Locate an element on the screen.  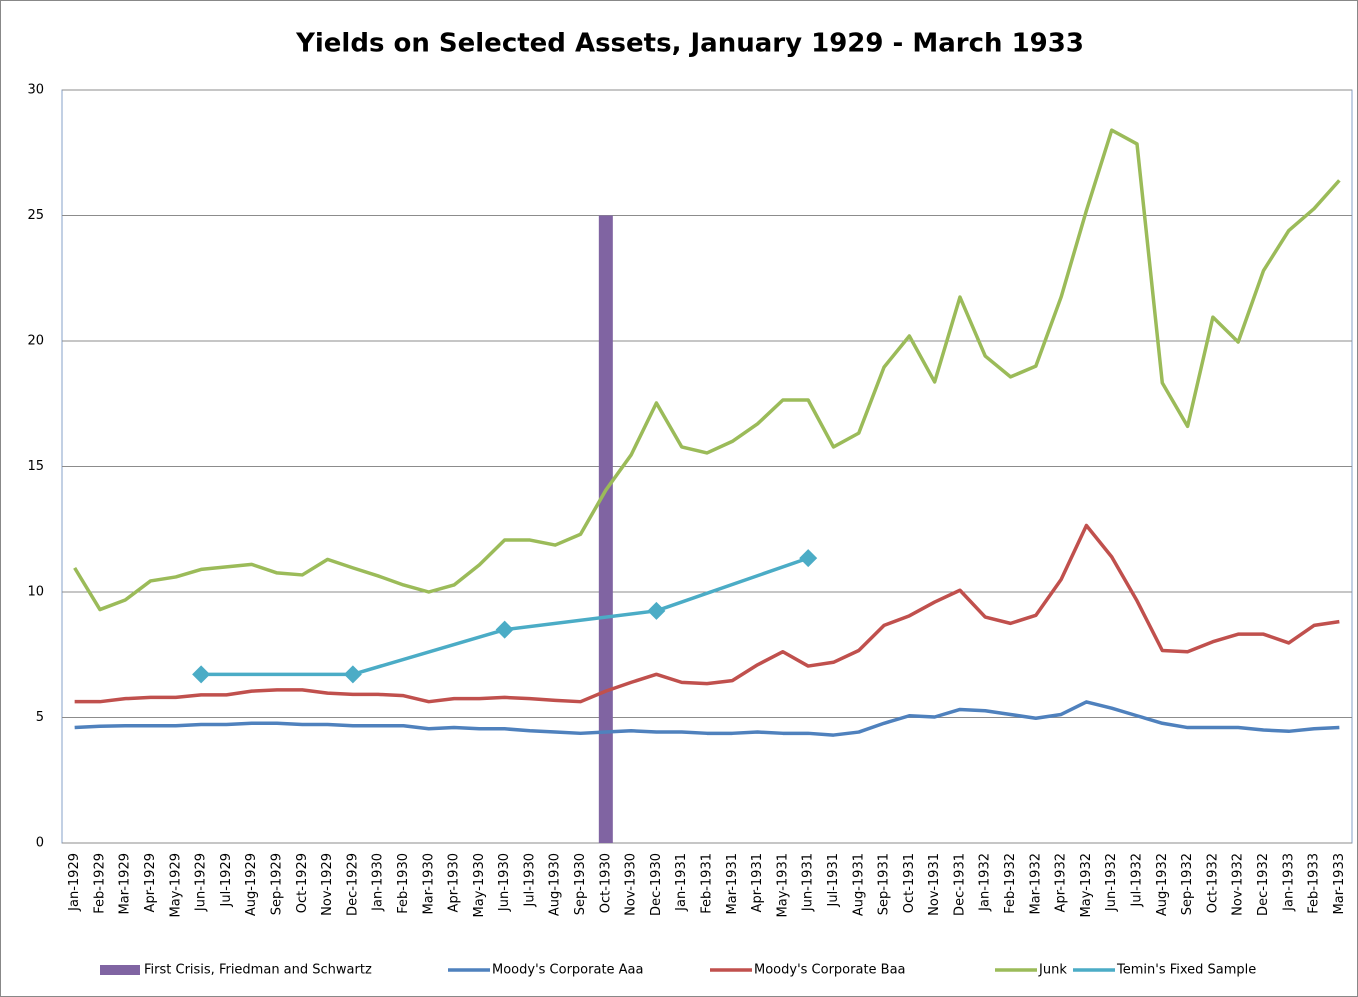
x-tick-label: Aug-1929 is located at coordinates (251, 884).